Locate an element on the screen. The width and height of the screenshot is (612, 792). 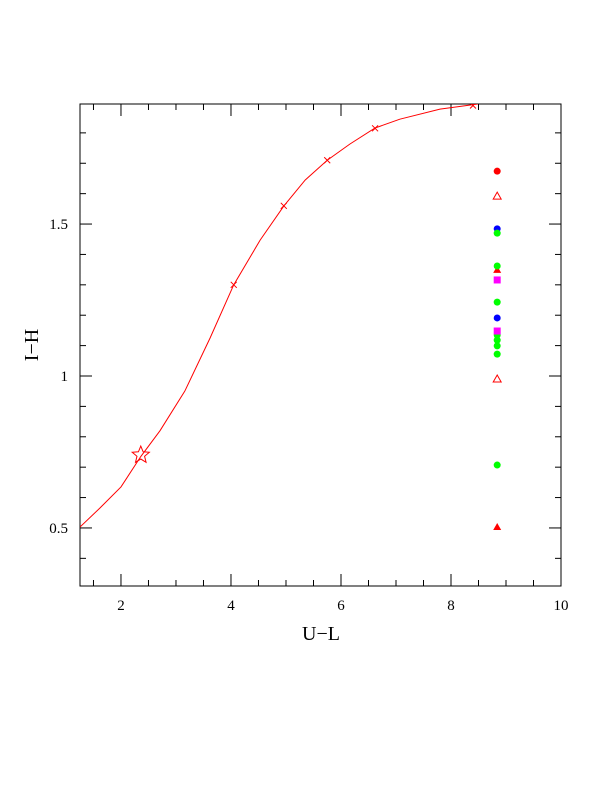
y-tick-label: 0.5 is located at coordinates (58, 529).